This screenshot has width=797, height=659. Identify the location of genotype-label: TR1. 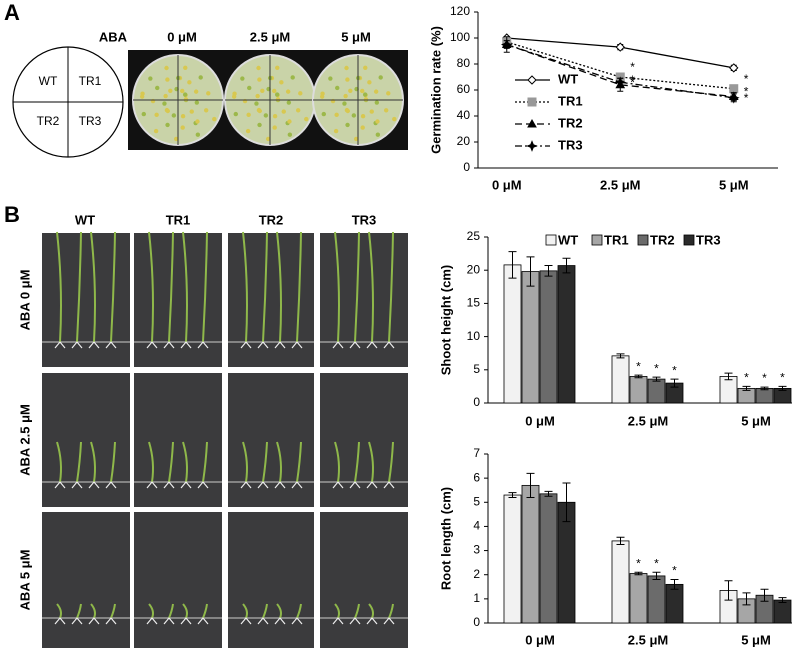
(178, 219).